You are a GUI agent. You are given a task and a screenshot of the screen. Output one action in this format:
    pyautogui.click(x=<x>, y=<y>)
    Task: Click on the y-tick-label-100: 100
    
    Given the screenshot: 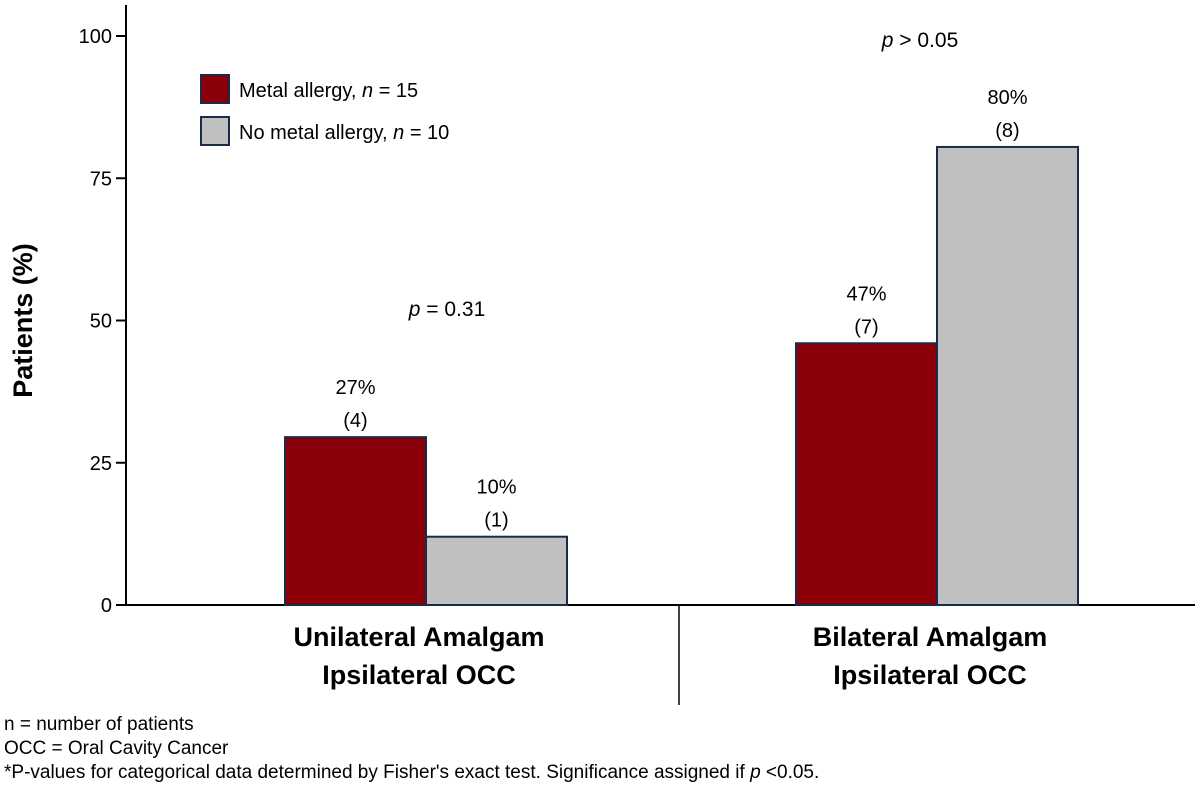 What is the action you would take?
    pyautogui.click(x=95, y=37)
    